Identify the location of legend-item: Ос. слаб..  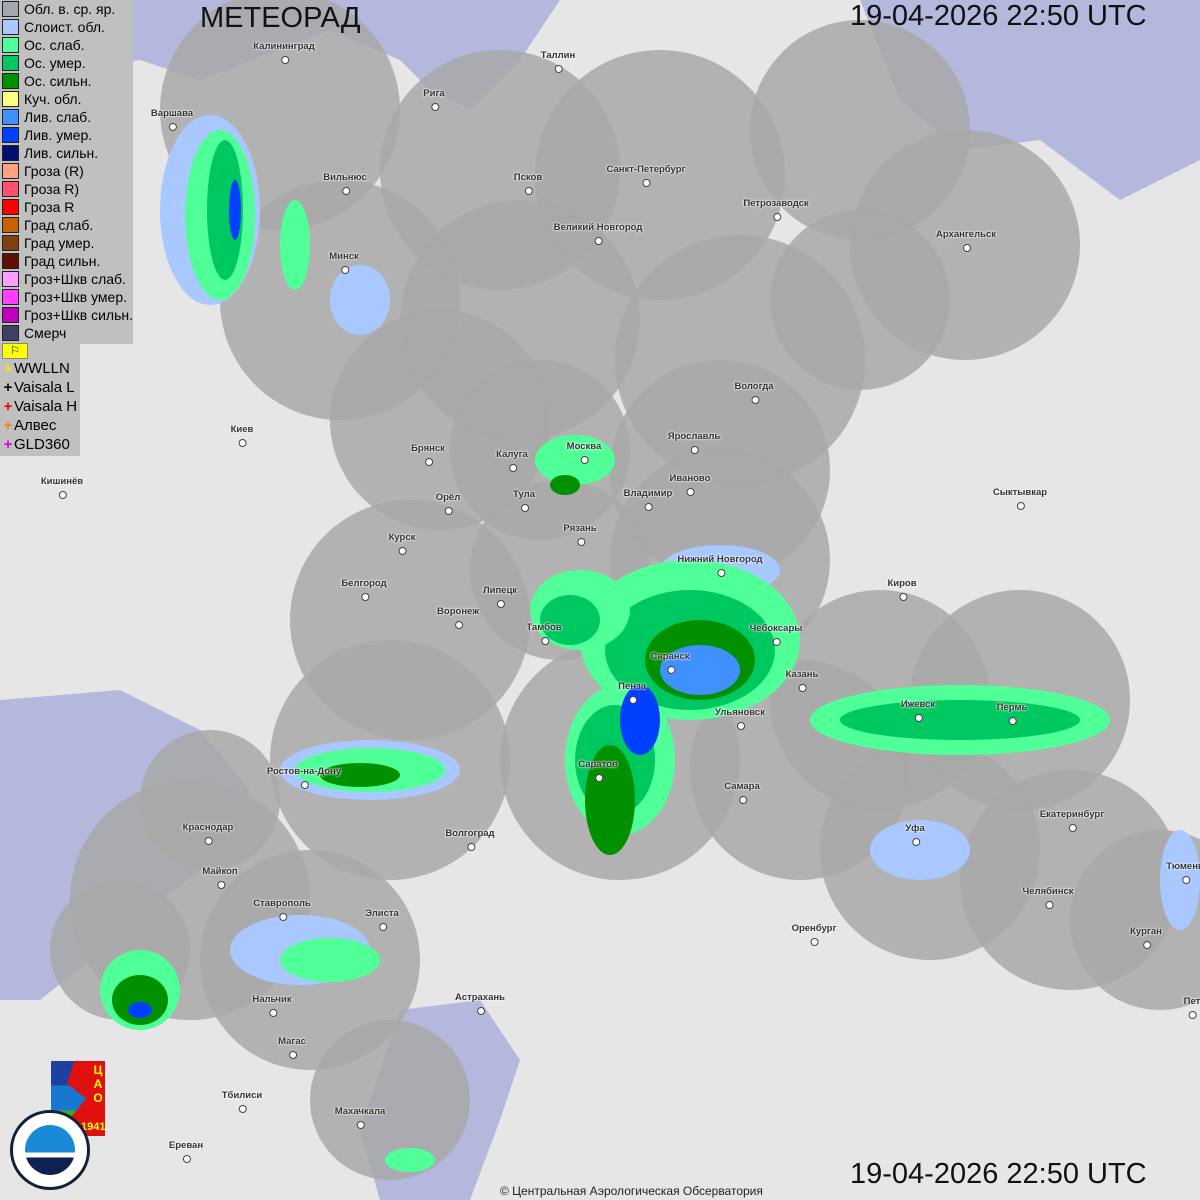
(67, 45).